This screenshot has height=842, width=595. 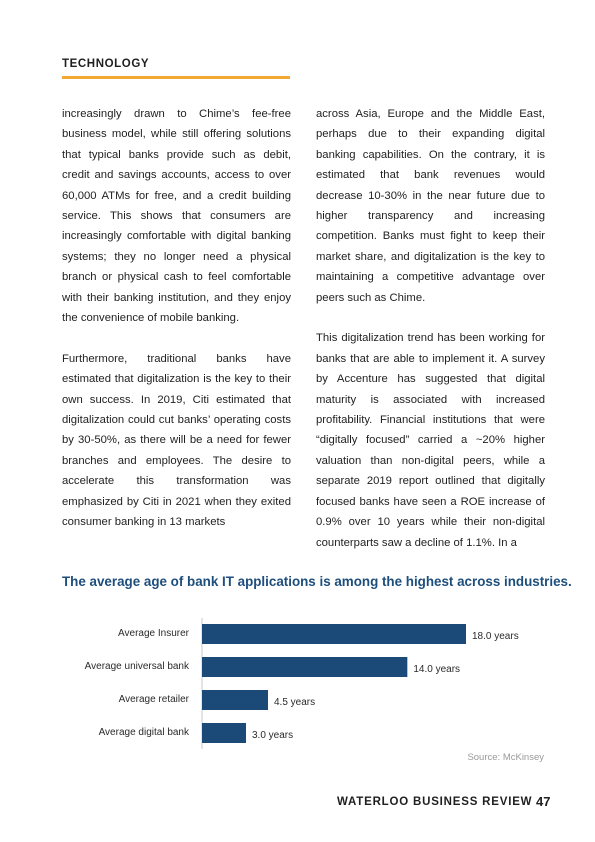 I want to click on section-rule, so click(x=176, y=77).